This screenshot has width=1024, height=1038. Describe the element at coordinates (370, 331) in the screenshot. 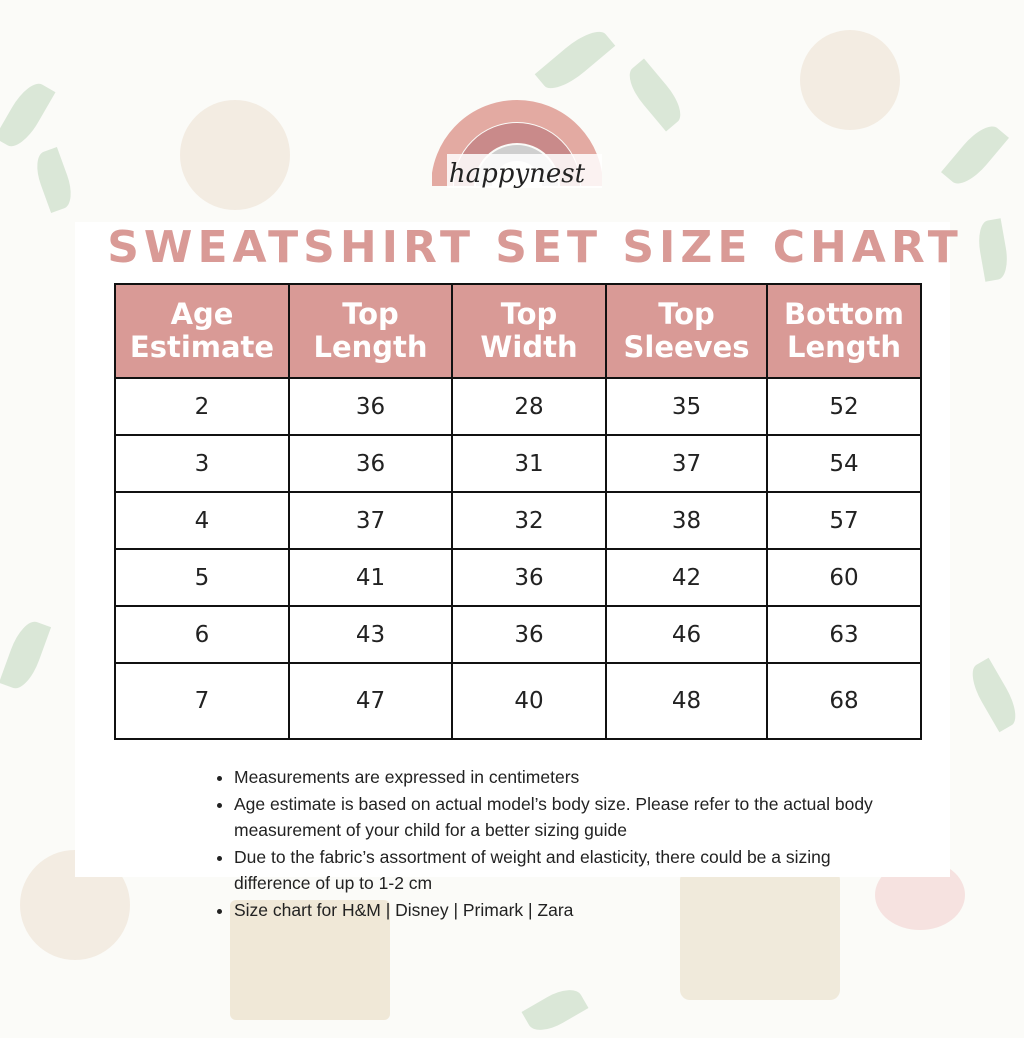

I see `header-top-length: Top Length` at that location.